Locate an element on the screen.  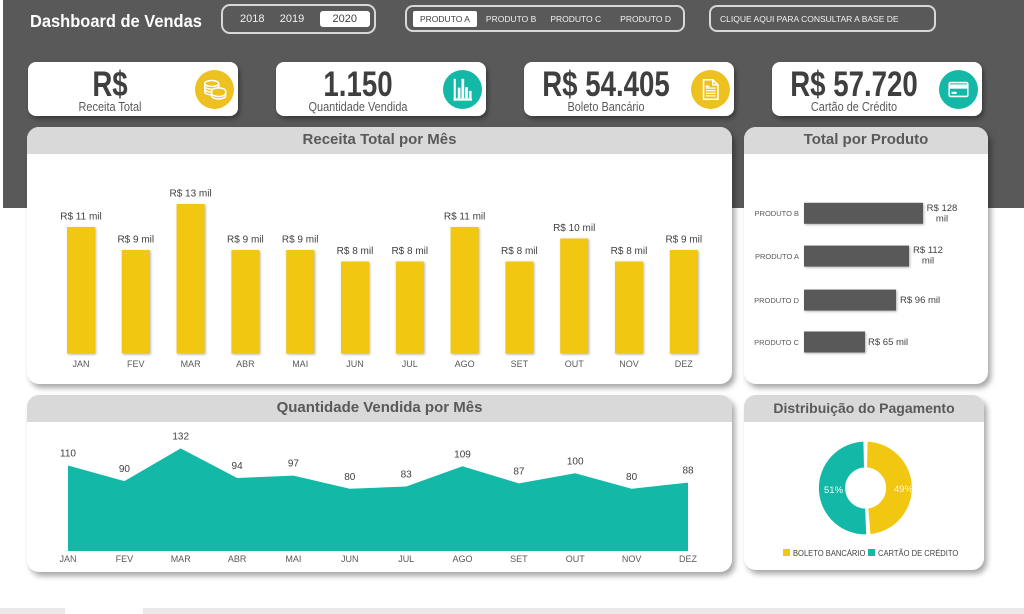
svg-text: 51% is located at coordinates (834, 490).